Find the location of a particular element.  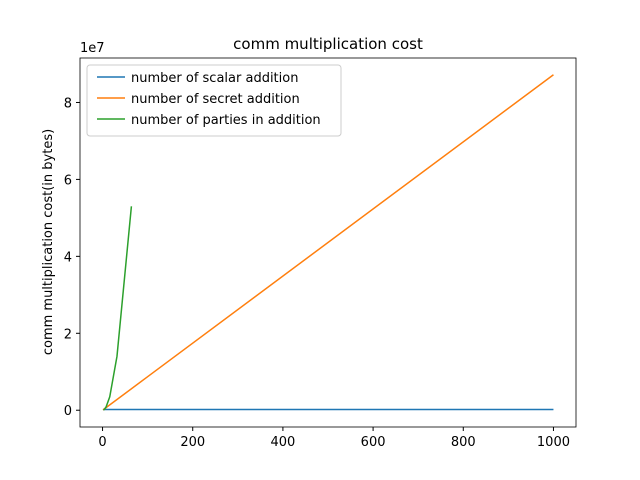

x-tick-label: 800 is located at coordinates (463, 442).